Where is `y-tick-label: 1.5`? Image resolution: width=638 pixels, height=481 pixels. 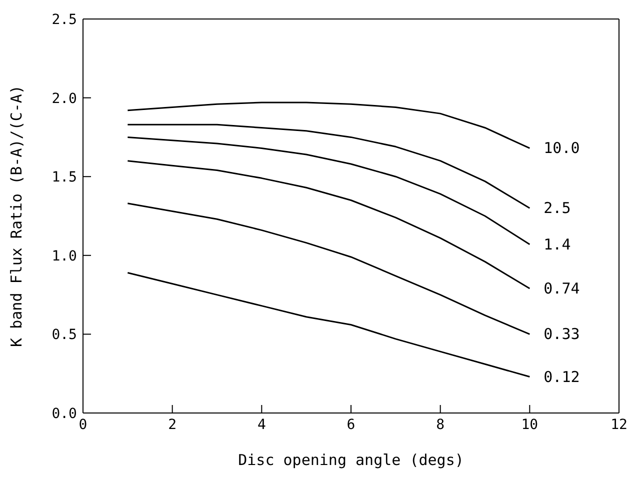
y-tick-label: 1.5 is located at coordinates (64, 178).